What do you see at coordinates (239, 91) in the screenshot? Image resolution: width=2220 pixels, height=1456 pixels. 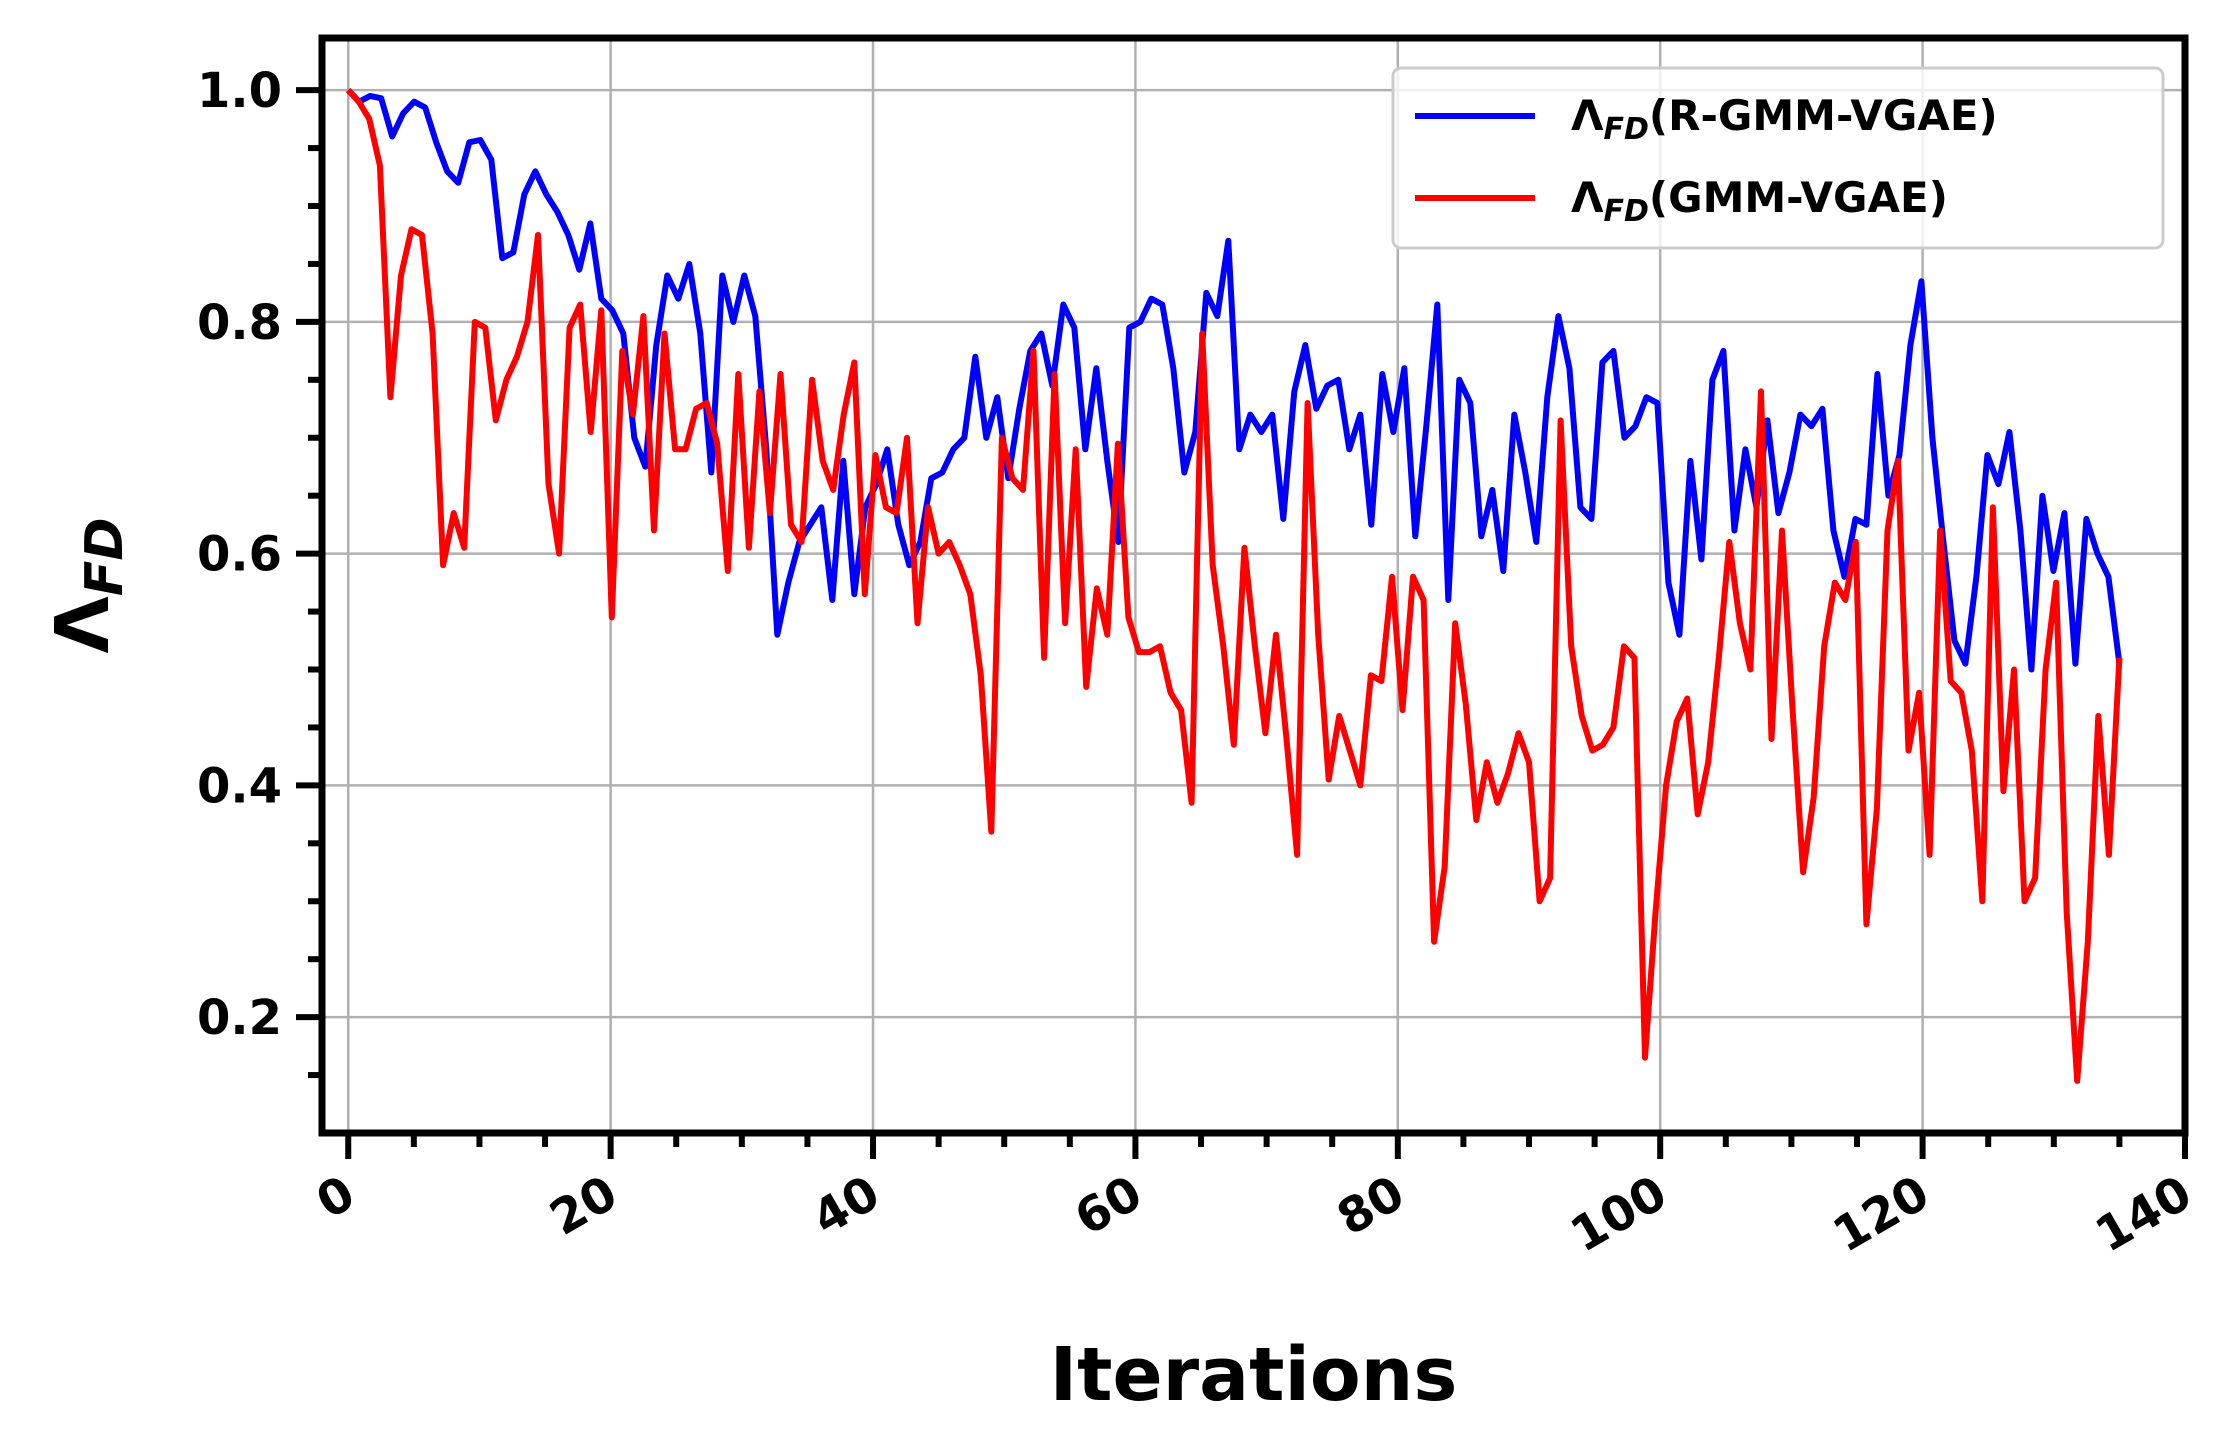 I see `y-tick-label: 1.0` at bounding box center [239, 91].